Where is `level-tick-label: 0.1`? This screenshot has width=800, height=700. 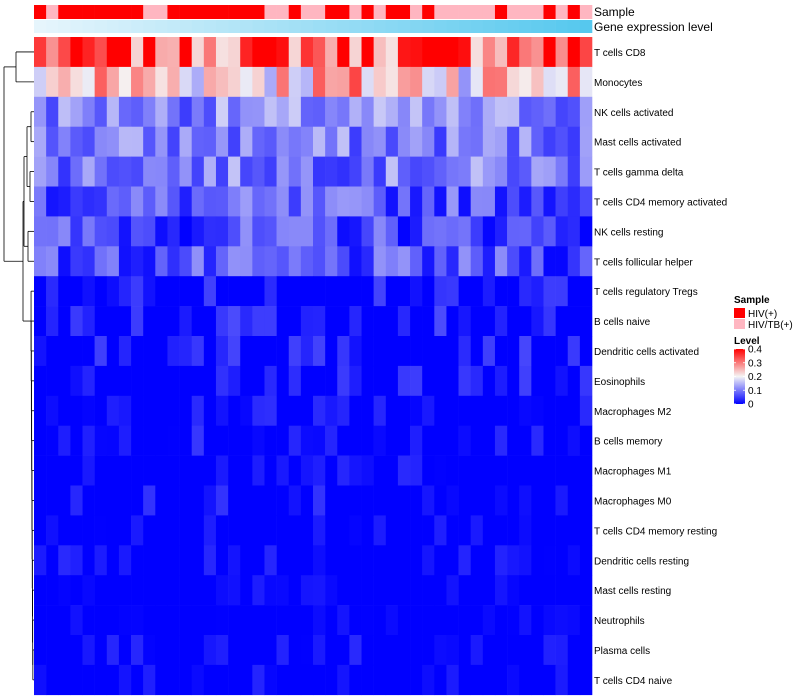 level-tick-label: 0.1 is located at coordinates (755, 391).